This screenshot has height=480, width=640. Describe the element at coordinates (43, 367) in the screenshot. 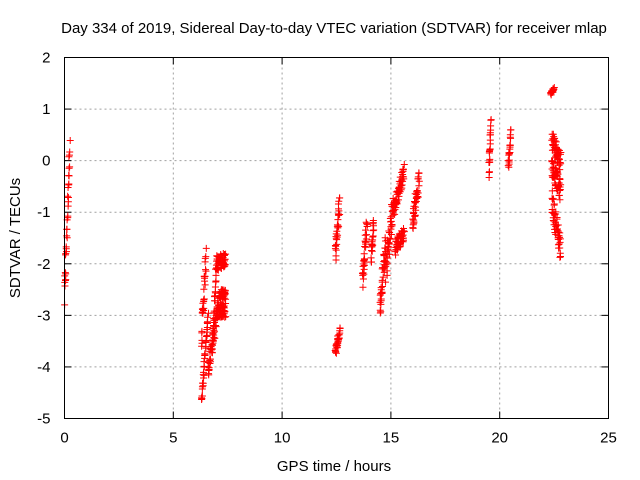

I see `y-tick-label: -4` at that location.